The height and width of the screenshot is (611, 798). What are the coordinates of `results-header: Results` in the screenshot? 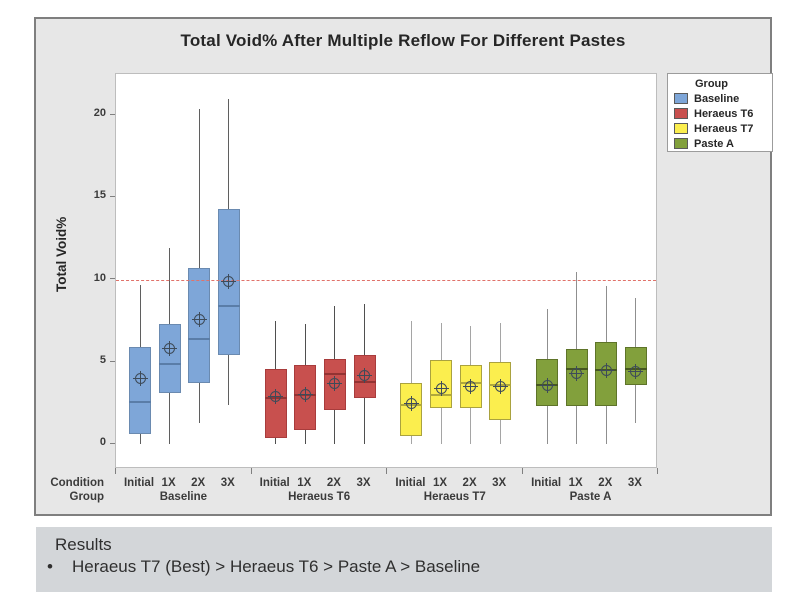 It's located at (83, 544).